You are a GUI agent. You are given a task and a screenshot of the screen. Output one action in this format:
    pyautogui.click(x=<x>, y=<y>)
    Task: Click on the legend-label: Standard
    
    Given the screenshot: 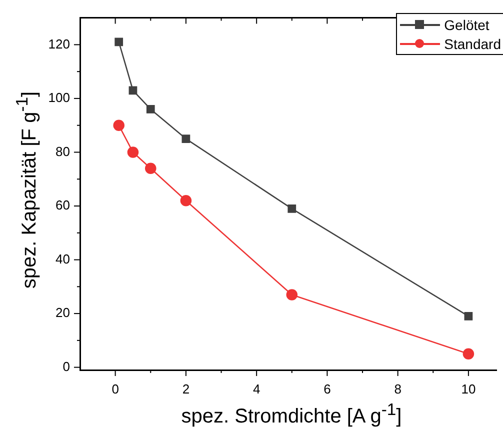 What is the action you would take?
    pyautogui.click(x=472, y=44)
    